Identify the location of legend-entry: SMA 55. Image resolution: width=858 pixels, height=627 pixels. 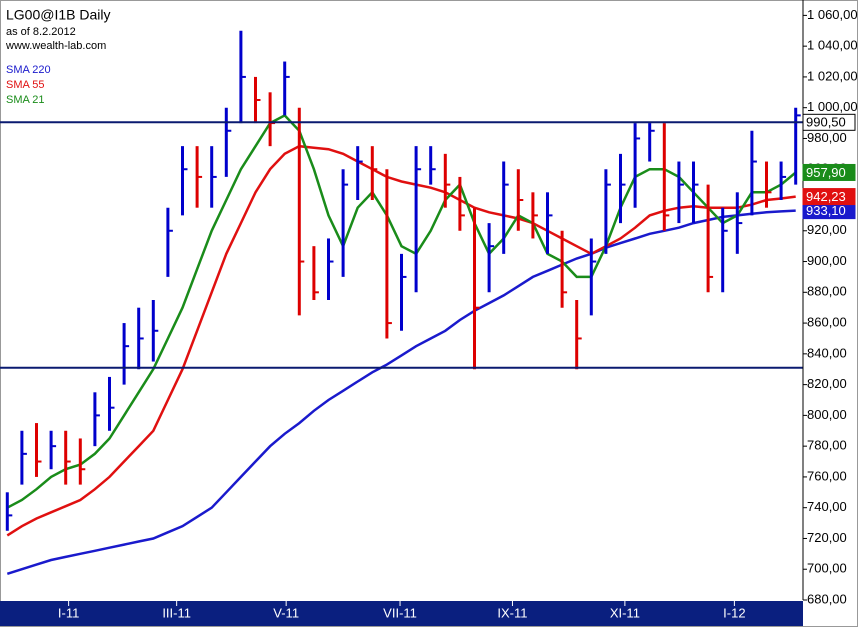
(25, 85).